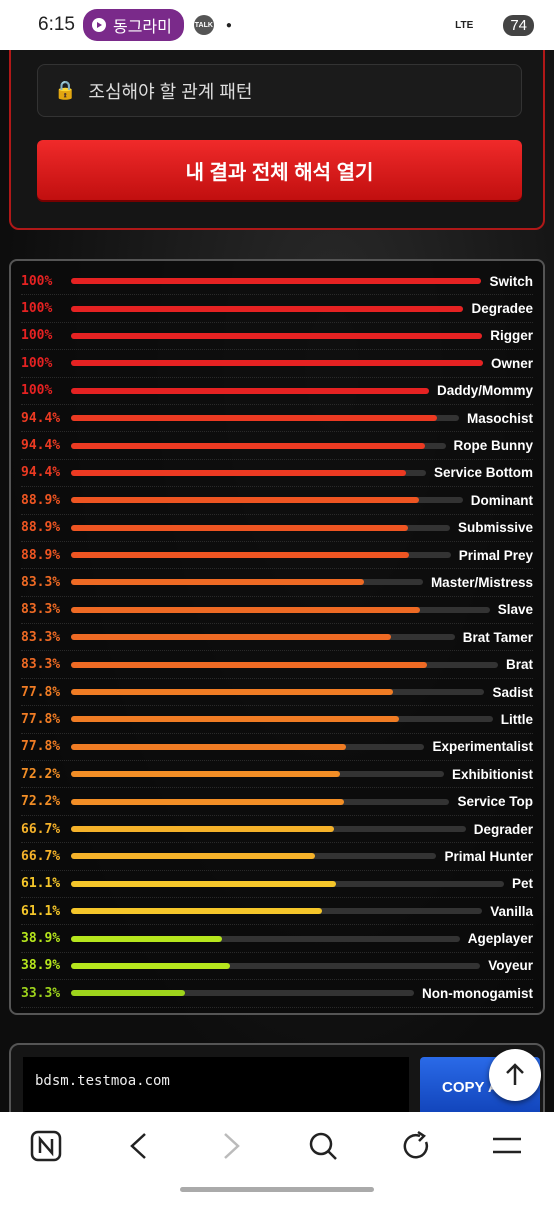 Image resolution: width=554 pixels, height=1205 pixels. I want to click on type-name: Voyeur, so click(510, 966).